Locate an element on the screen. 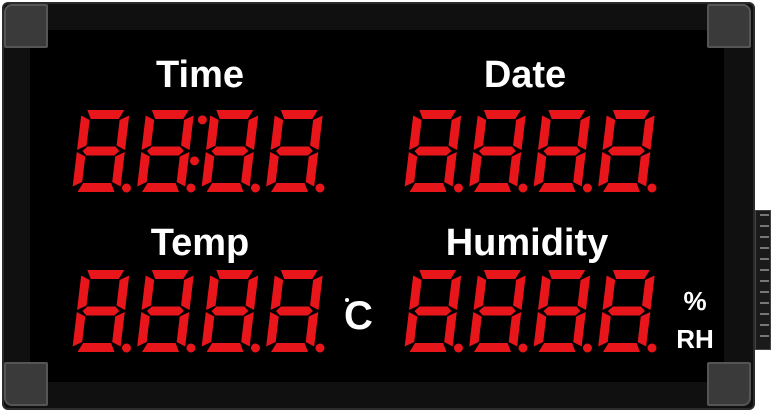 The width and height of the screenshot is (774, 414). humidity-digit-2-decimal-point is located at coordinates (523, 348).